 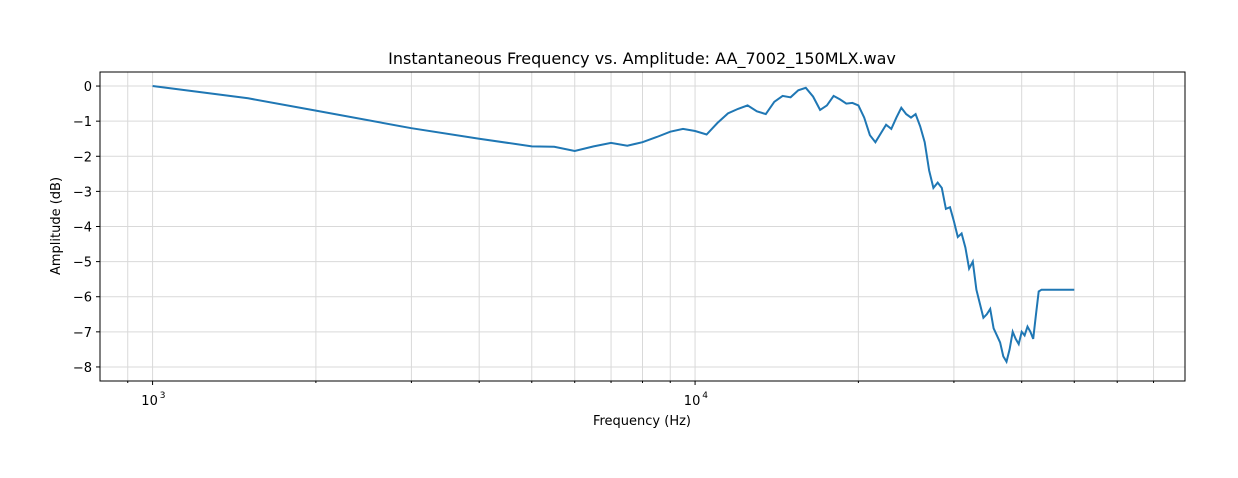 What do you see at coordinates (82, 298) in the screenshot?
I see `y-tick-label: −6` at bounding box center [82, 298].